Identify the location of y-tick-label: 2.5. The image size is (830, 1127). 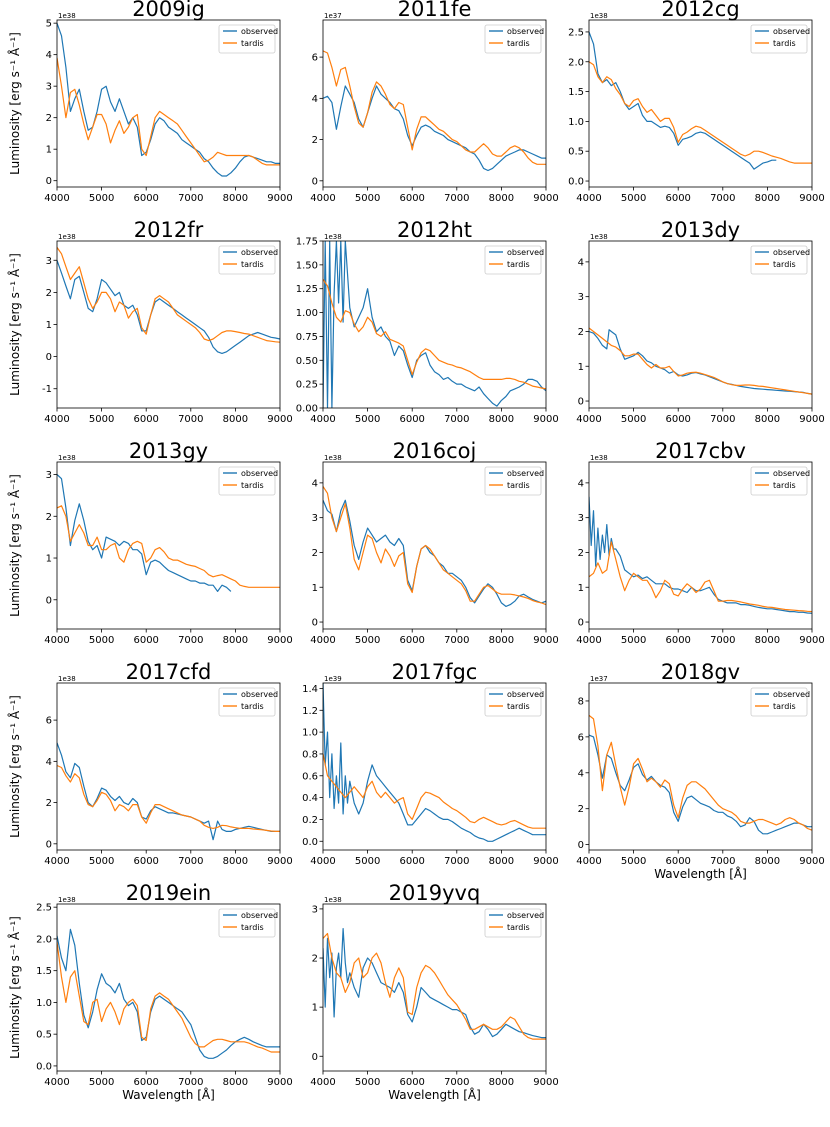
(576, 32).